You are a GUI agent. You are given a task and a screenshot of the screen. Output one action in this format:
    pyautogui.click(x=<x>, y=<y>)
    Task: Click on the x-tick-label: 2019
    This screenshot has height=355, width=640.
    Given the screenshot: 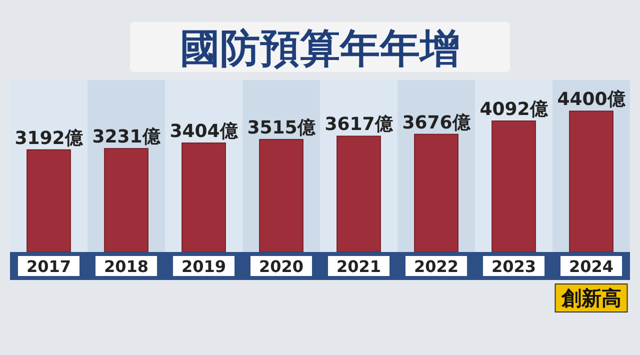 What is the action you would take?
    pyautogui.click(x=203, y=266)
    